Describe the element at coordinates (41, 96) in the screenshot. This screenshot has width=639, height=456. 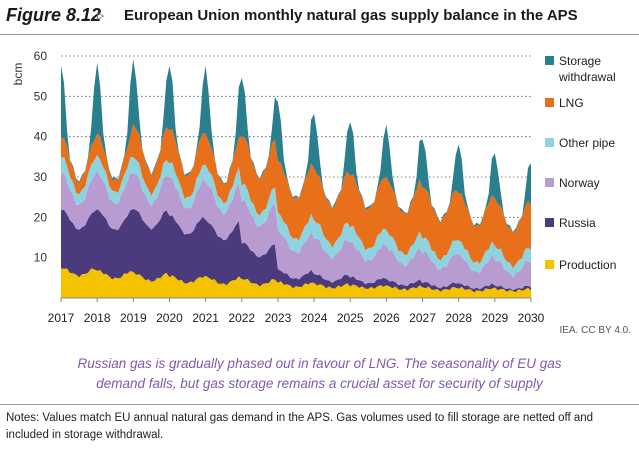
I see `y-tick-label: 50` at that location.